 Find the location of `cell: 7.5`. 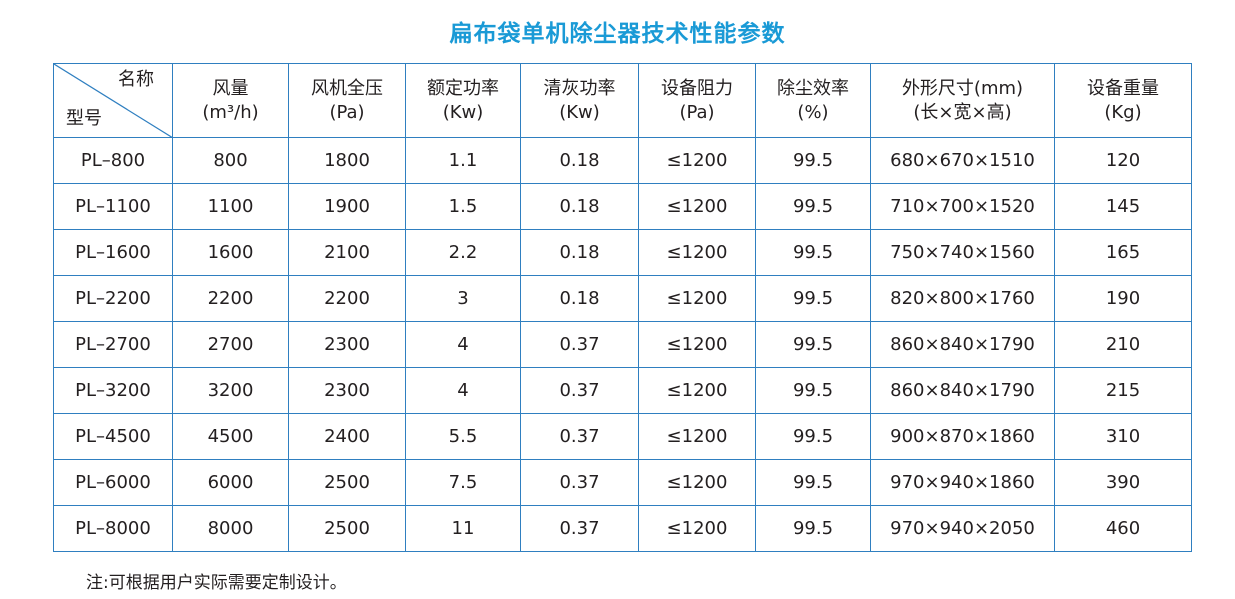

cell: 7.5 is located at coordinates (463, 482).